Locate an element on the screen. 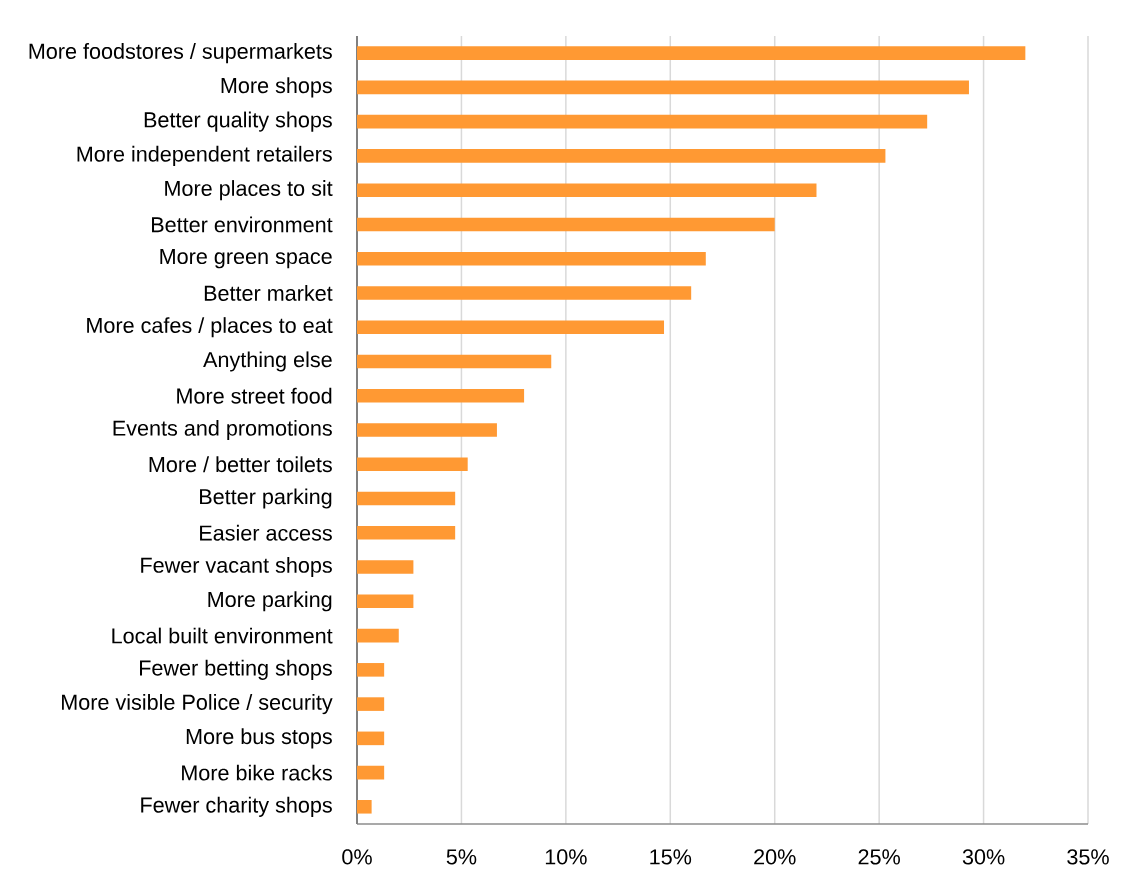 This screenshot has width=1138, height=886. y-tick-label: Easier access is located at coordinates (266, 532).